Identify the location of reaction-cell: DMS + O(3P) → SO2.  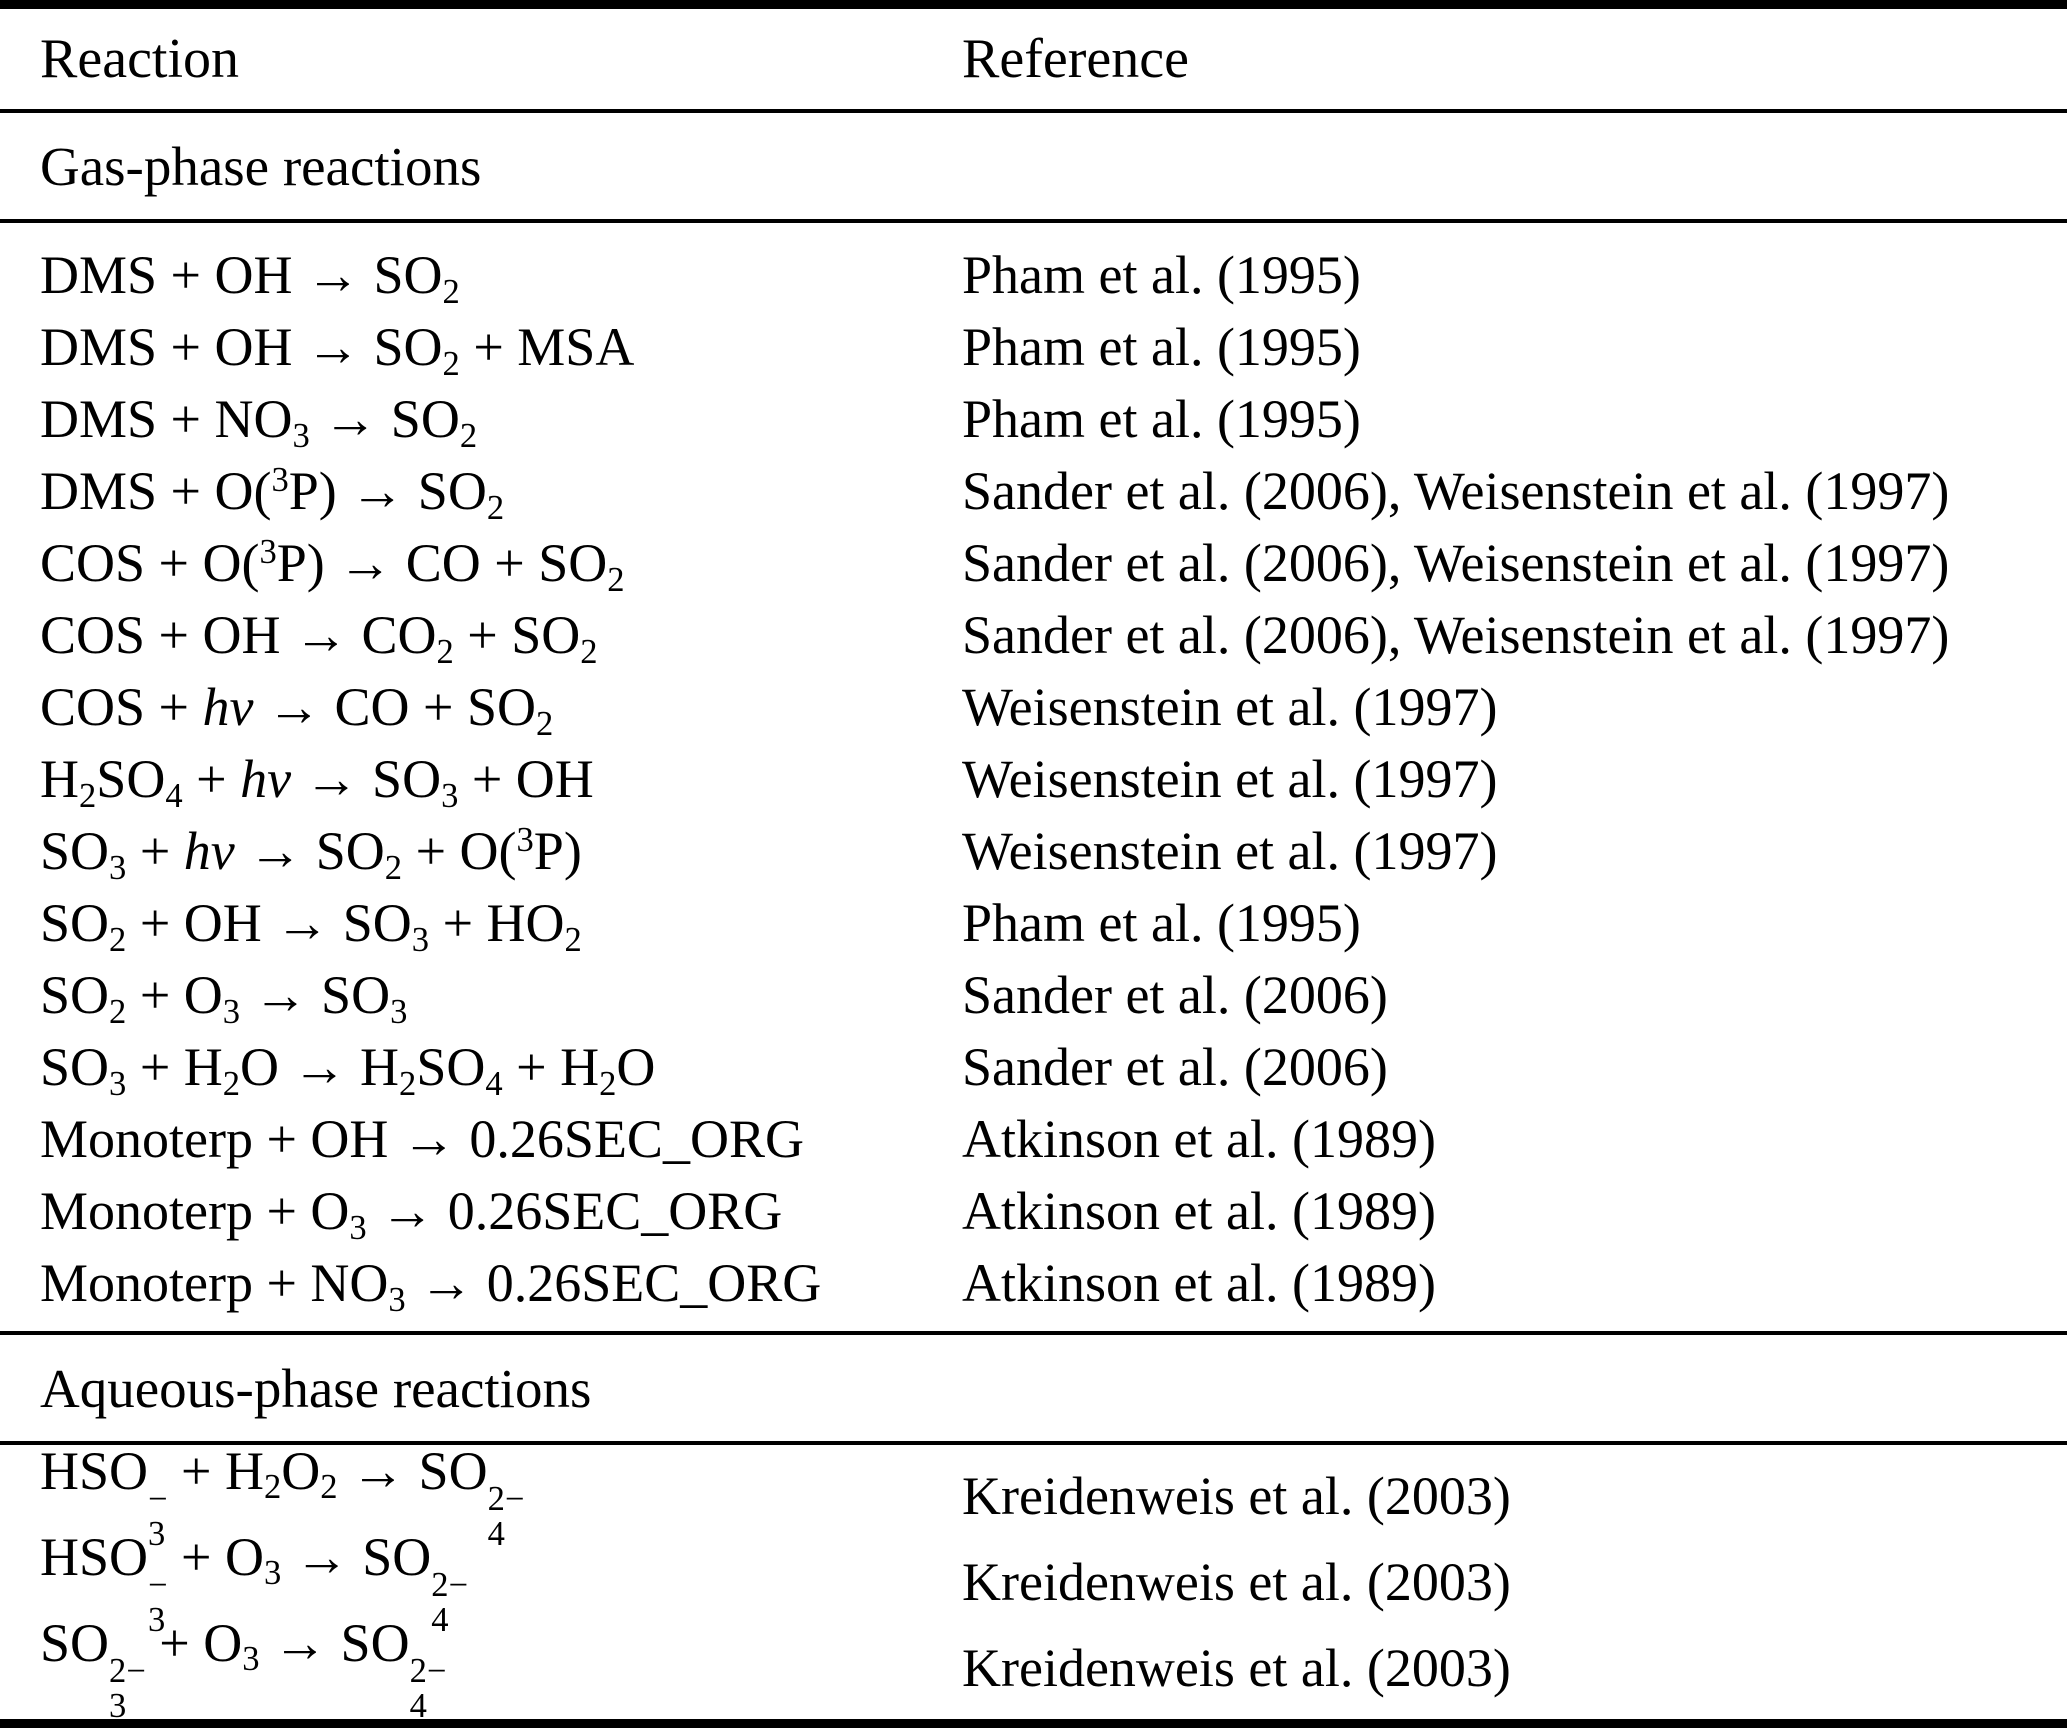
(272, 494).